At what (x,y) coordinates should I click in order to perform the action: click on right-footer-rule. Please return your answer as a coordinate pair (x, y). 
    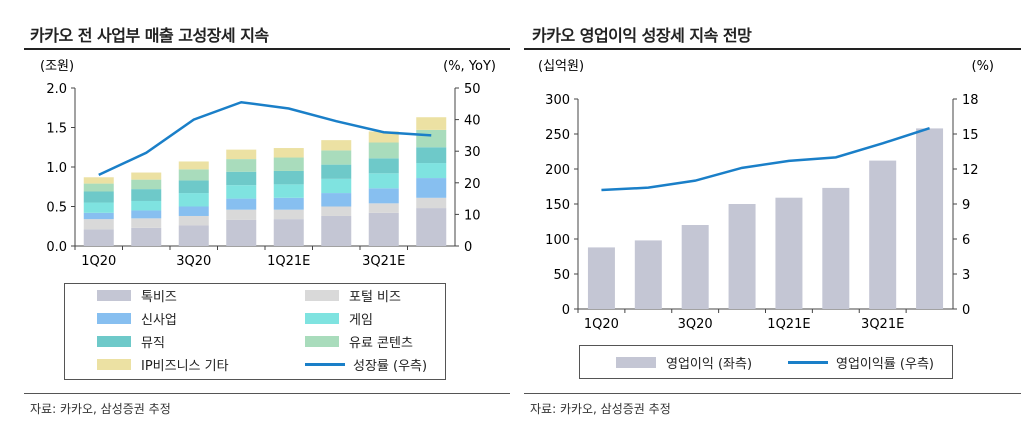
    Looking at the image, I should click on (772, 393).